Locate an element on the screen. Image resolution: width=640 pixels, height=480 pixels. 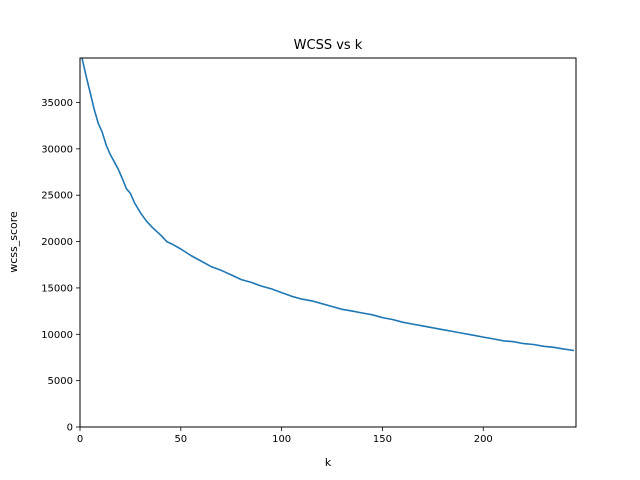
y-tick-label: 25000 is located at coordinates (57, 196).